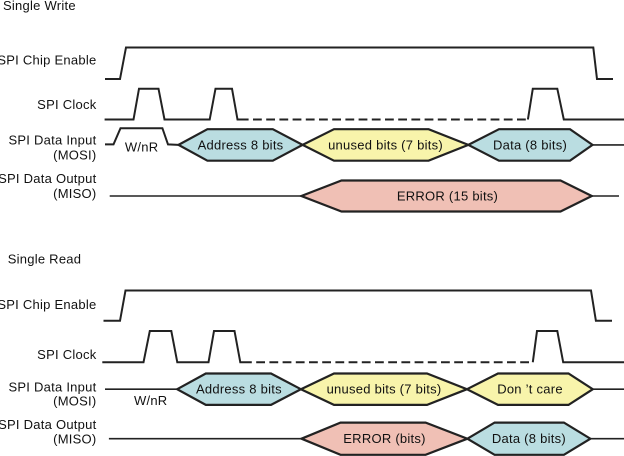 The width and height of the screenshot is (624, 456). What do you see at coordinates (39, 6) in the screenshot?
I see `svg-text: Single Write` at bounding box center [39, 6].